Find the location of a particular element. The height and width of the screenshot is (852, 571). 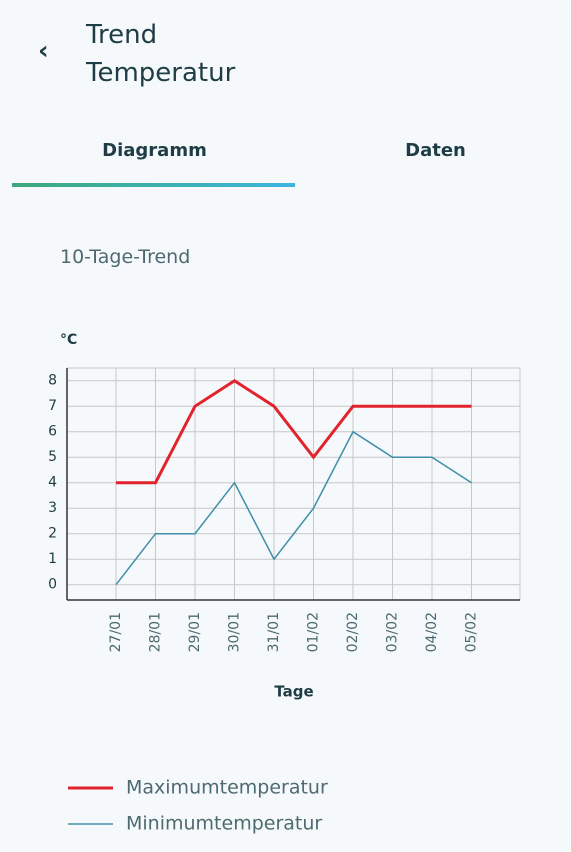

tab-indicator is located at coordinates (153, 185).